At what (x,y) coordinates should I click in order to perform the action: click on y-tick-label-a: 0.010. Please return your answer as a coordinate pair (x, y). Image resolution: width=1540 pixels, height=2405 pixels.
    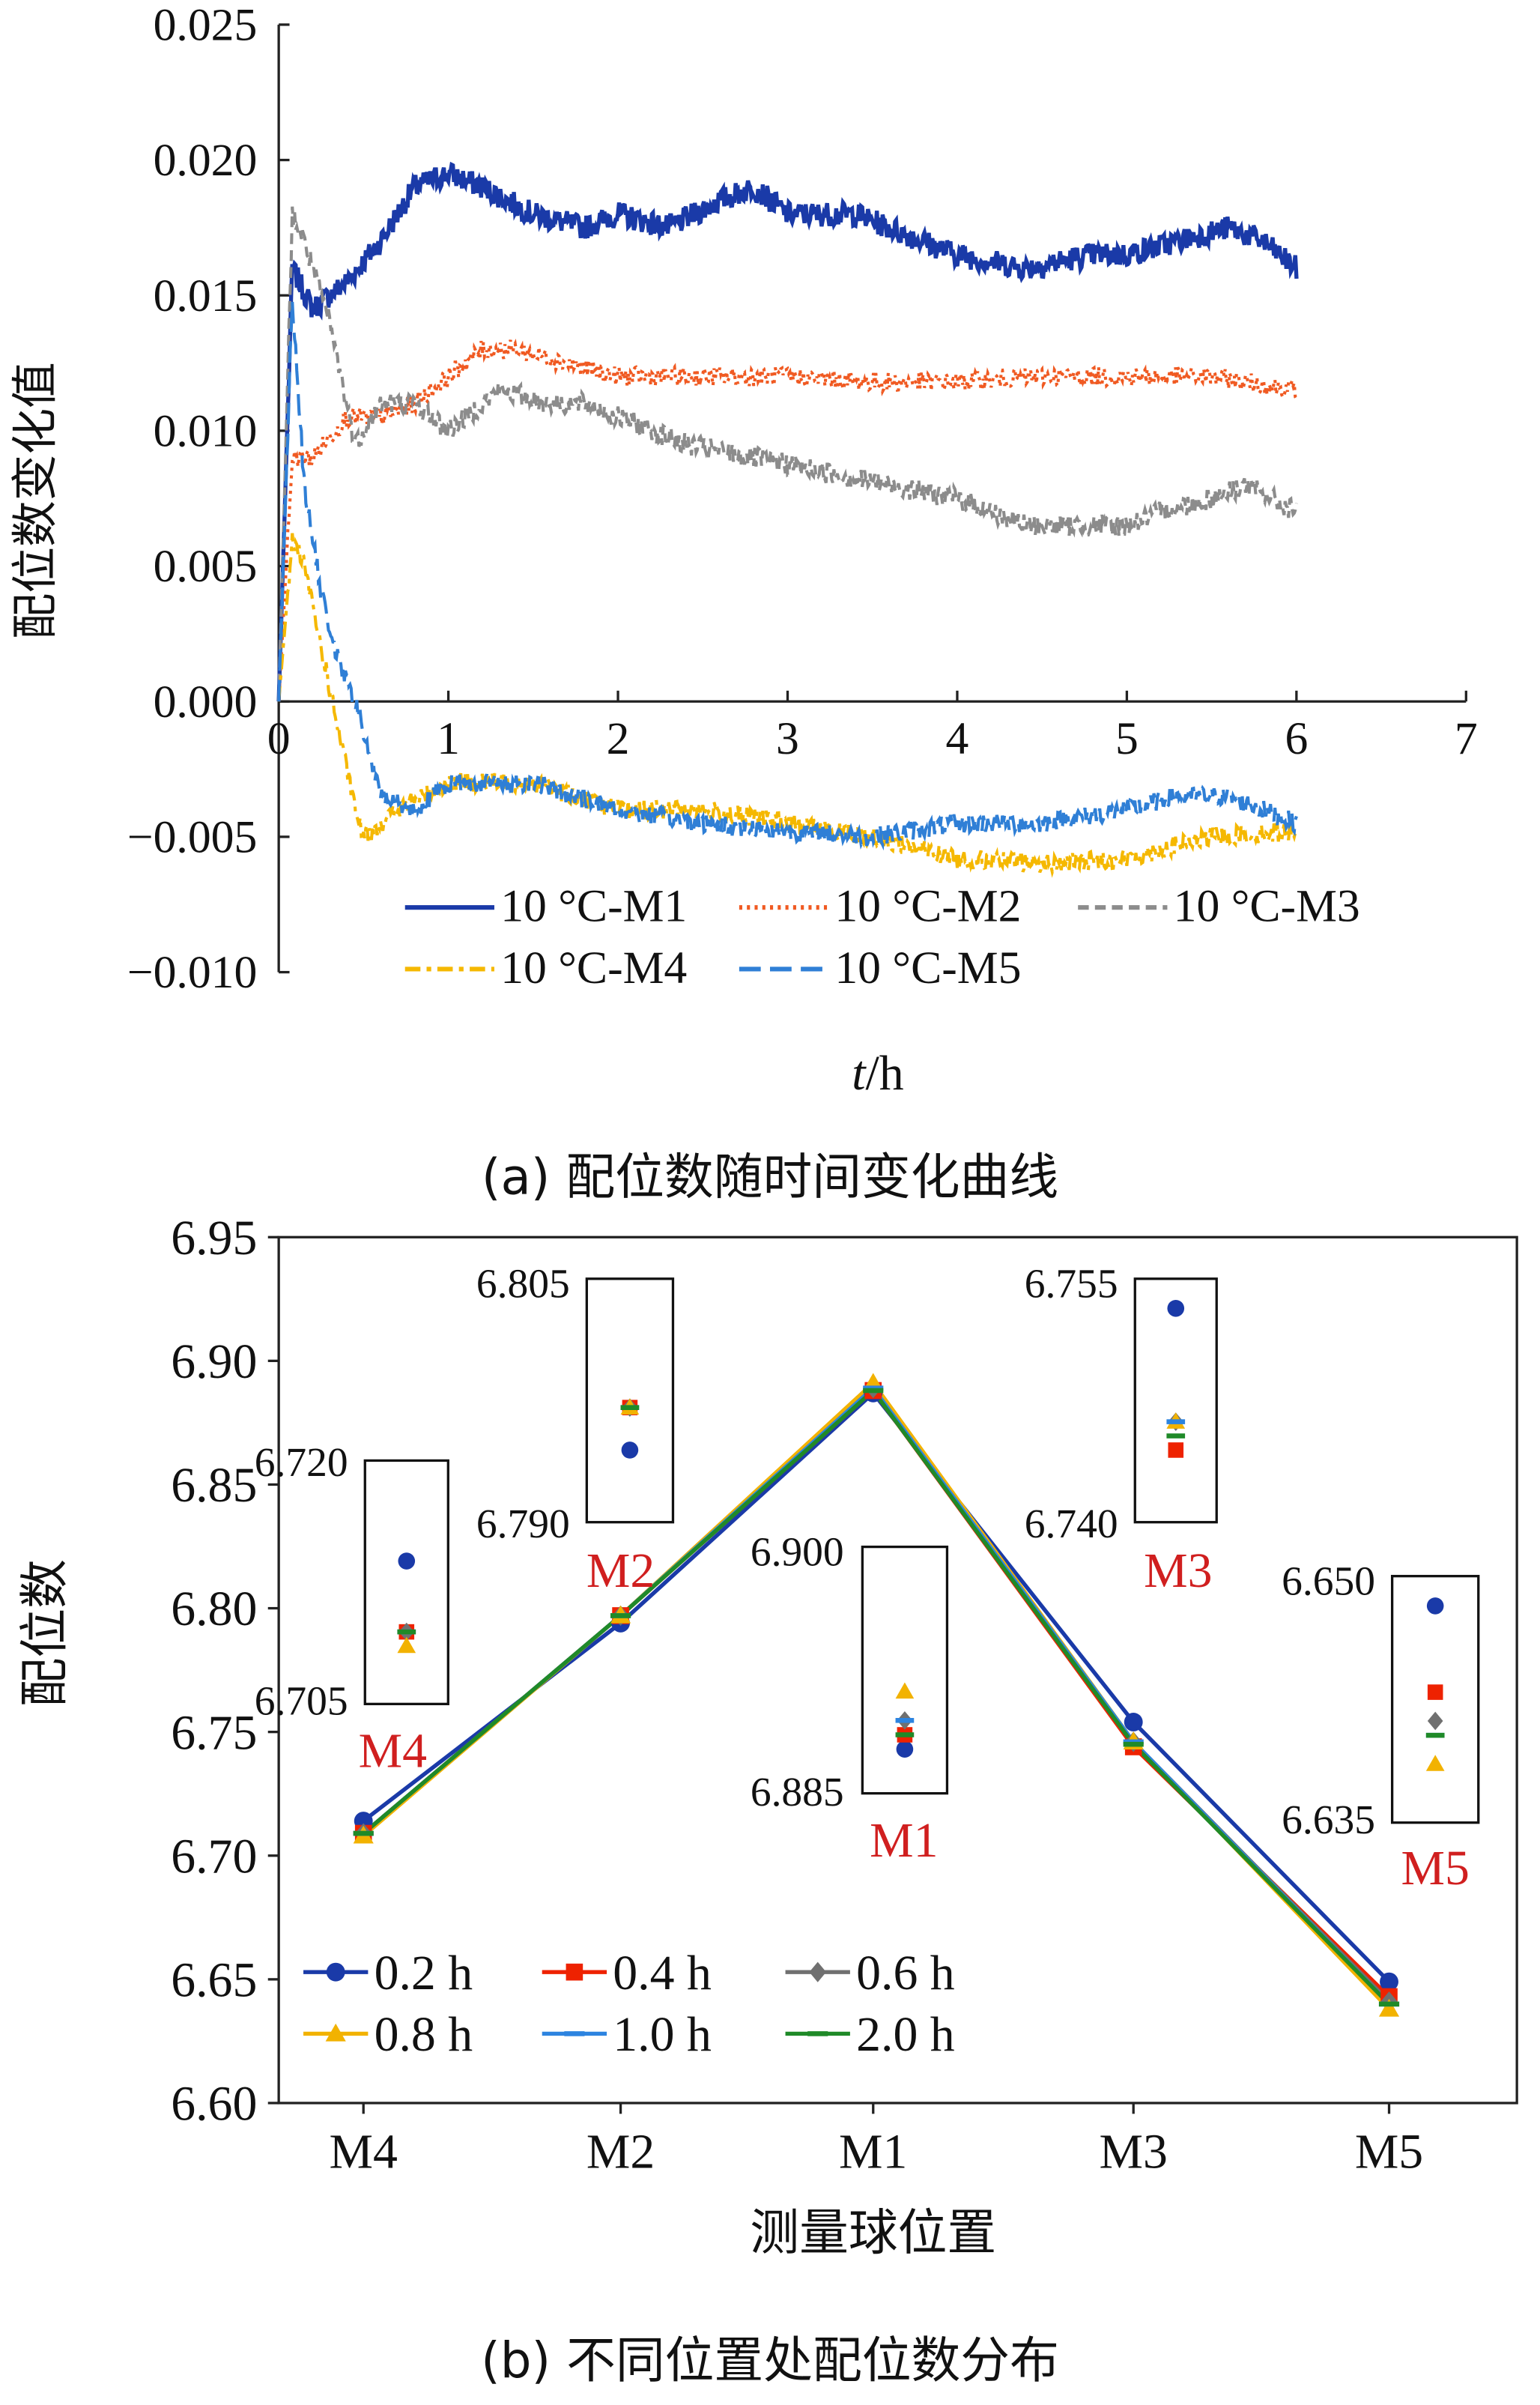
    Looking at the image, I should click on (206, 430).